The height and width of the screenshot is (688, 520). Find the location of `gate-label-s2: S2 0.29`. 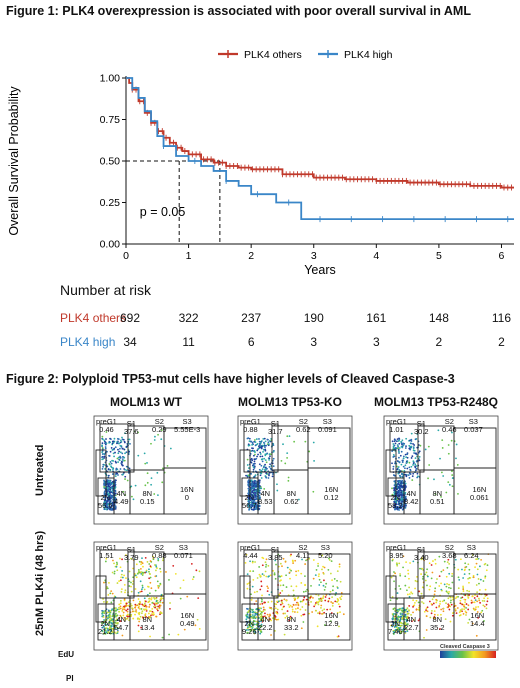

gate-label-s2: S2 0.29 is located at coordinates (159, 425).